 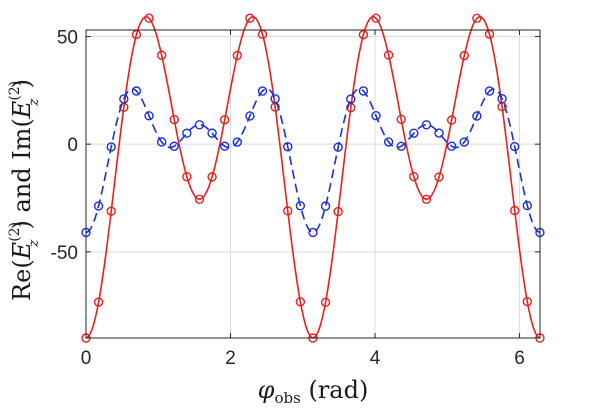 What do you see at coordinates (313, 391) in the screenshot?
I see `x-axis-label: φobs (rad)` at bounding box center [313, 391].